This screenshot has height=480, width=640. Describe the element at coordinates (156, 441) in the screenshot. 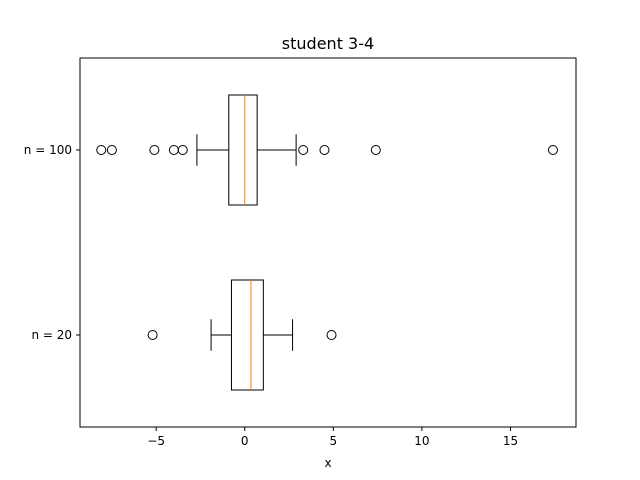

I see `x-tick-label: −5` at that location.